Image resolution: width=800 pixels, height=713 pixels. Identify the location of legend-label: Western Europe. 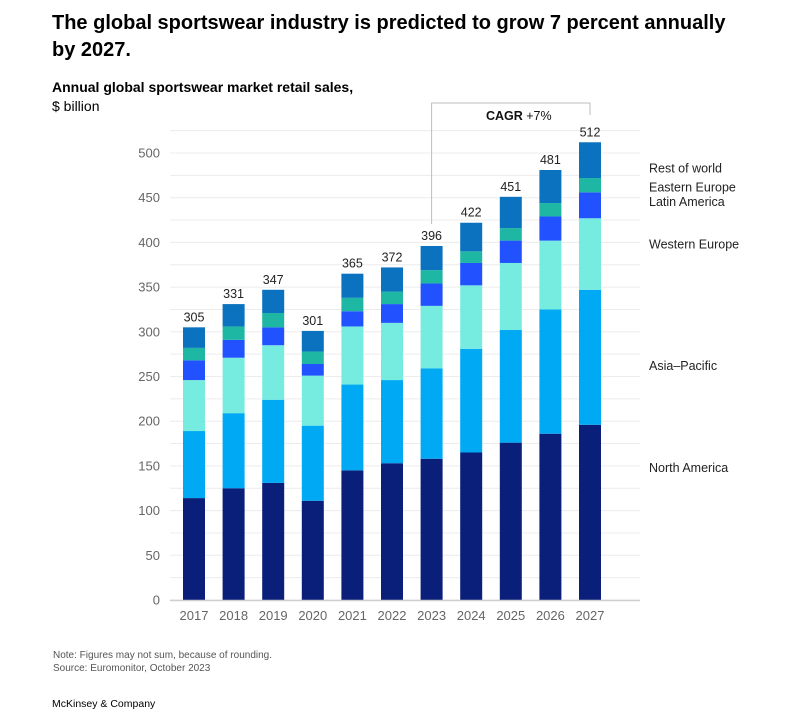
(694, 245).